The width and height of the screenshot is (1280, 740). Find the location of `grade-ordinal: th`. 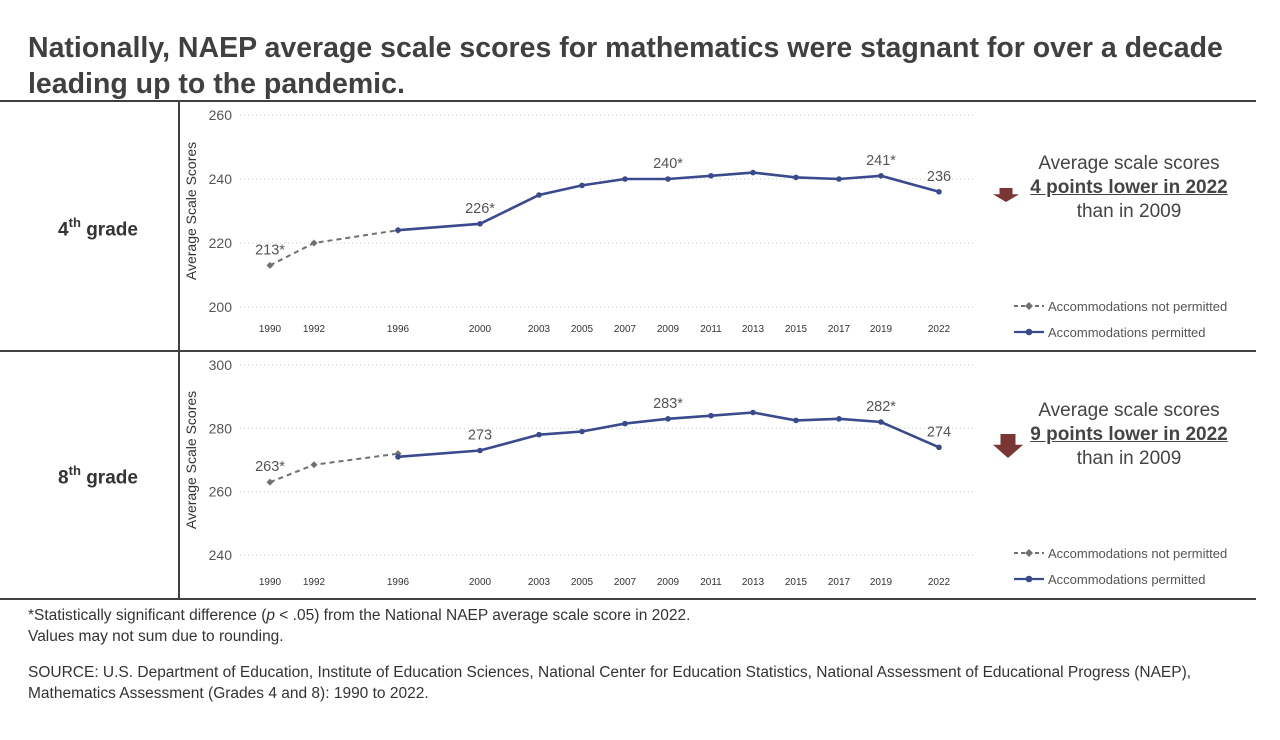

grade-ordinal: th is located at coordinates (74, 470).